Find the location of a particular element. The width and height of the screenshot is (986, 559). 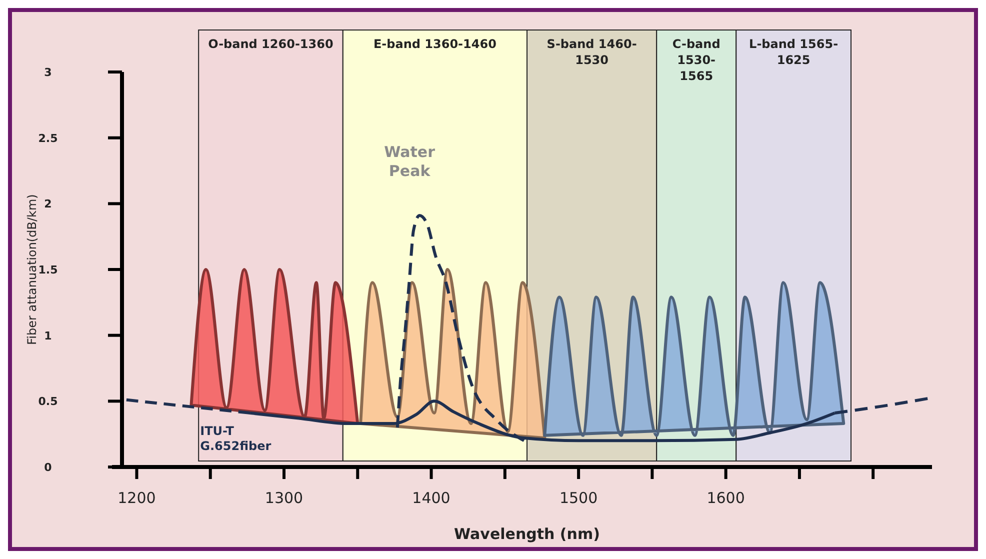

y-tick-label: 0 is located at coordinates (48, 467).